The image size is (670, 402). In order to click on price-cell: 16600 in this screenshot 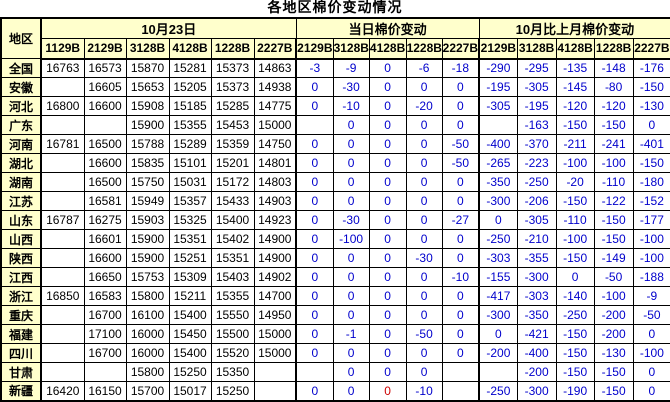, I will do `click(105, 258)`.